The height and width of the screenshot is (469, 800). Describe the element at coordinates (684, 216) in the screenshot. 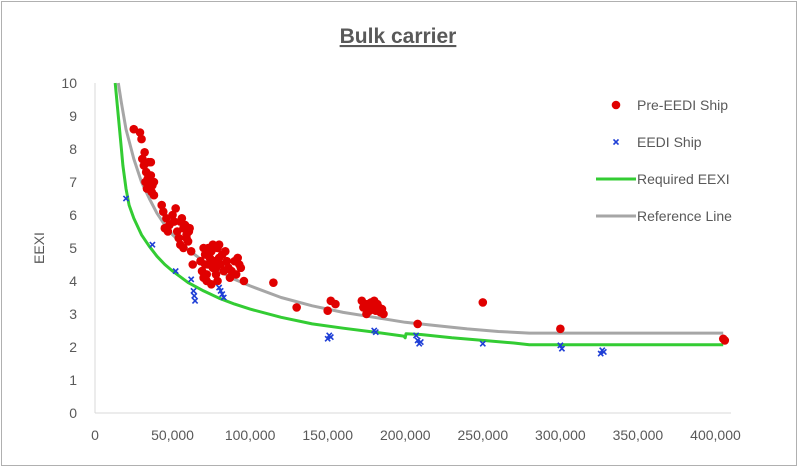

I see `legend-label: Reference Line` at that location.